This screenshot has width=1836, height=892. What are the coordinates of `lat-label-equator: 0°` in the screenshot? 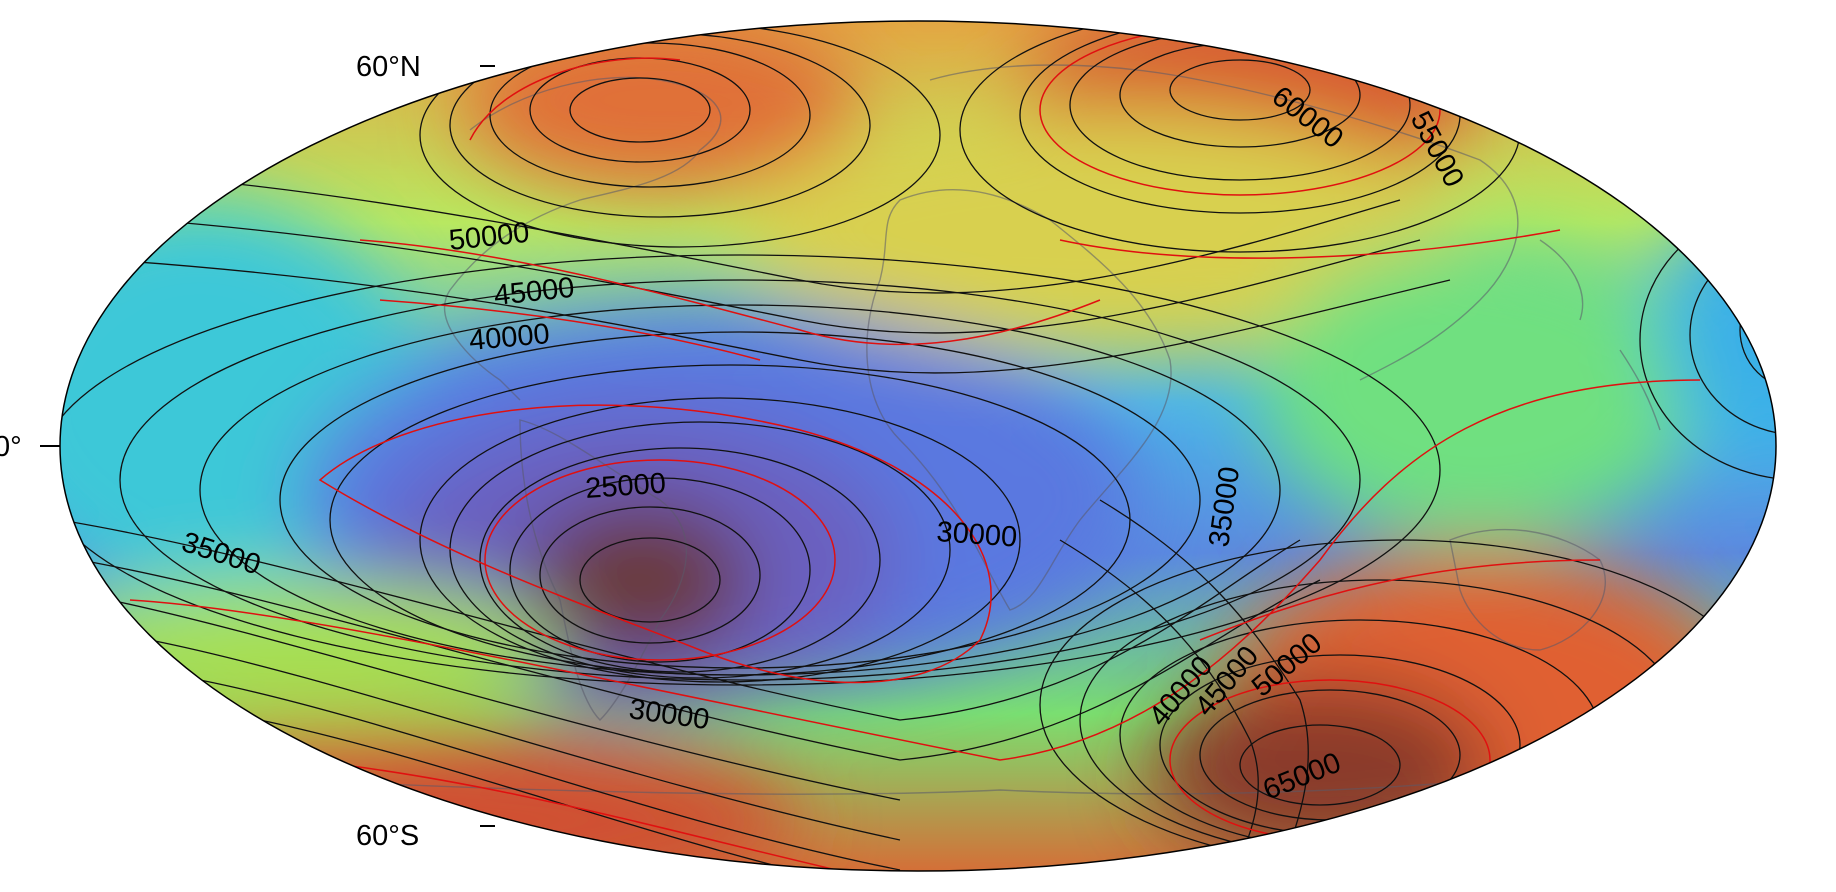 It's located at (11, 447).